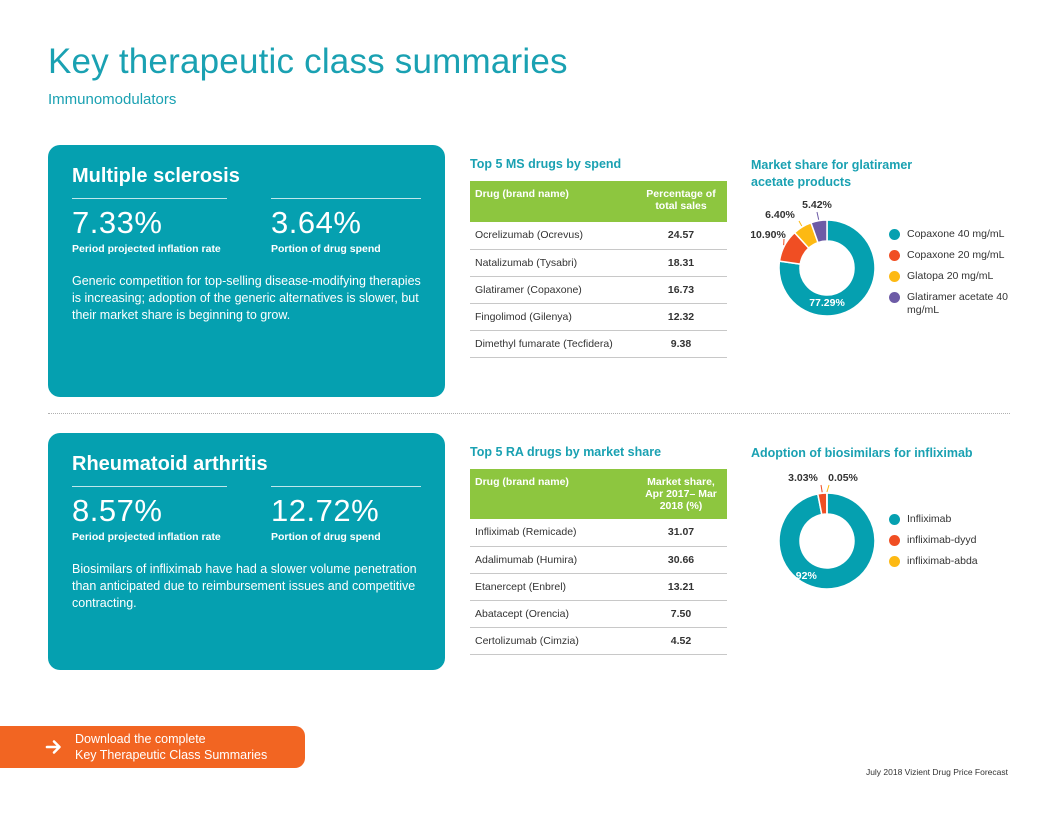  I want to click on legend-item: Glatopa 20 mg/mL, so click(955, 276).